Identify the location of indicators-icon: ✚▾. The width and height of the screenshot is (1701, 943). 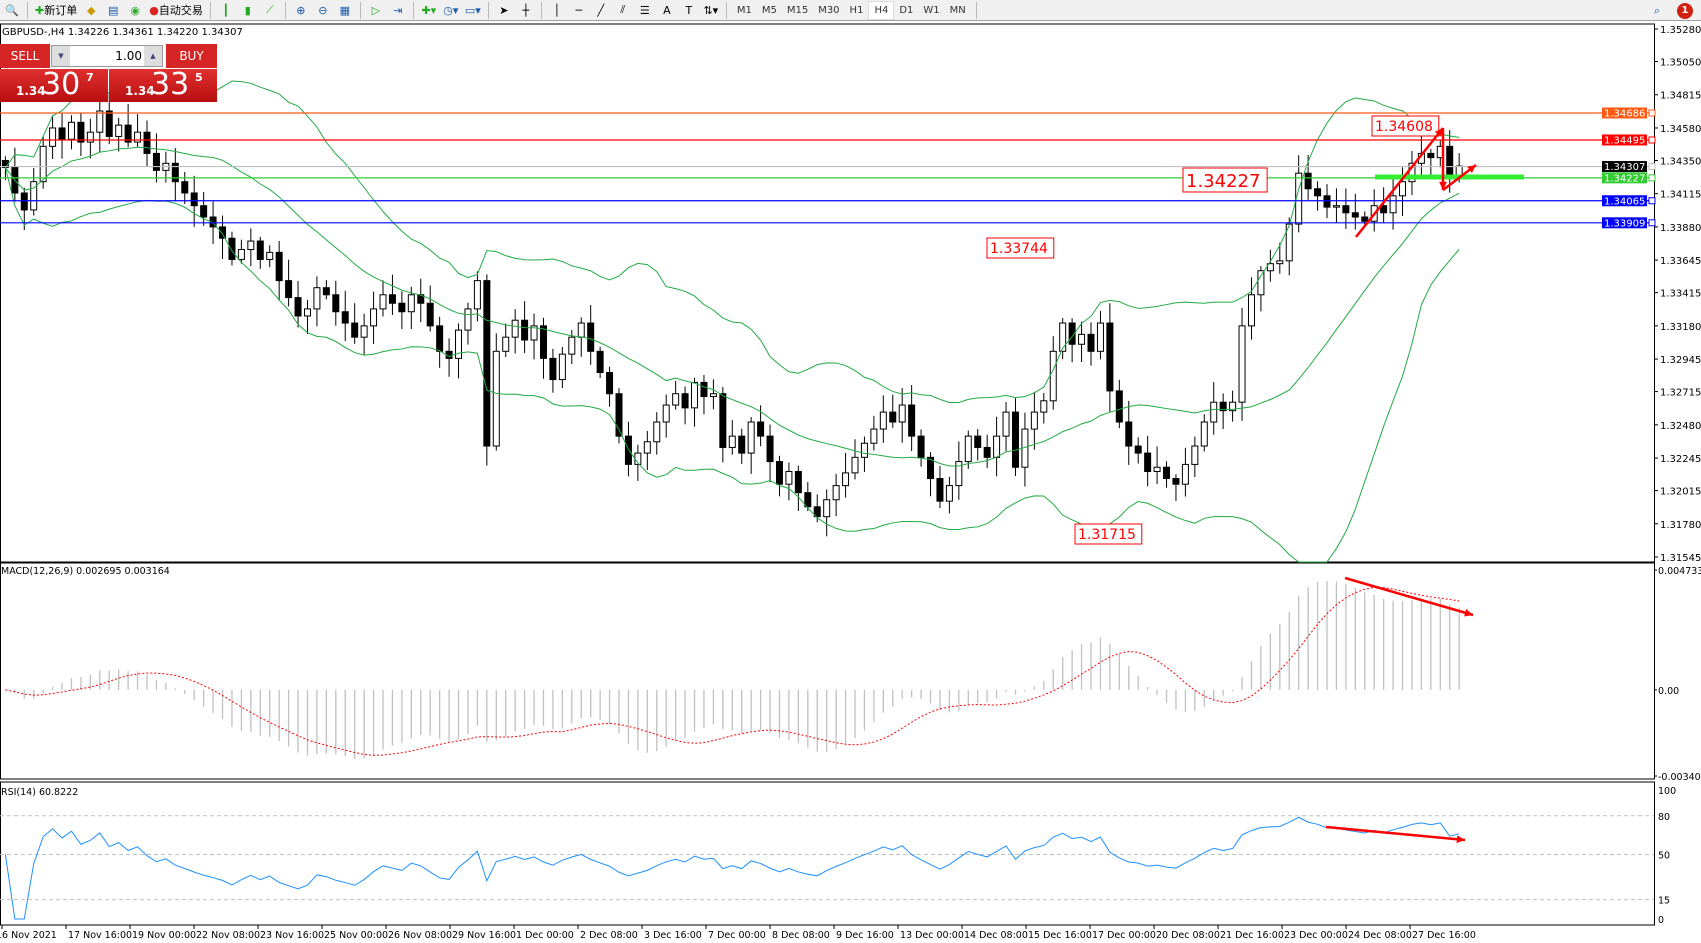
(429, 10).